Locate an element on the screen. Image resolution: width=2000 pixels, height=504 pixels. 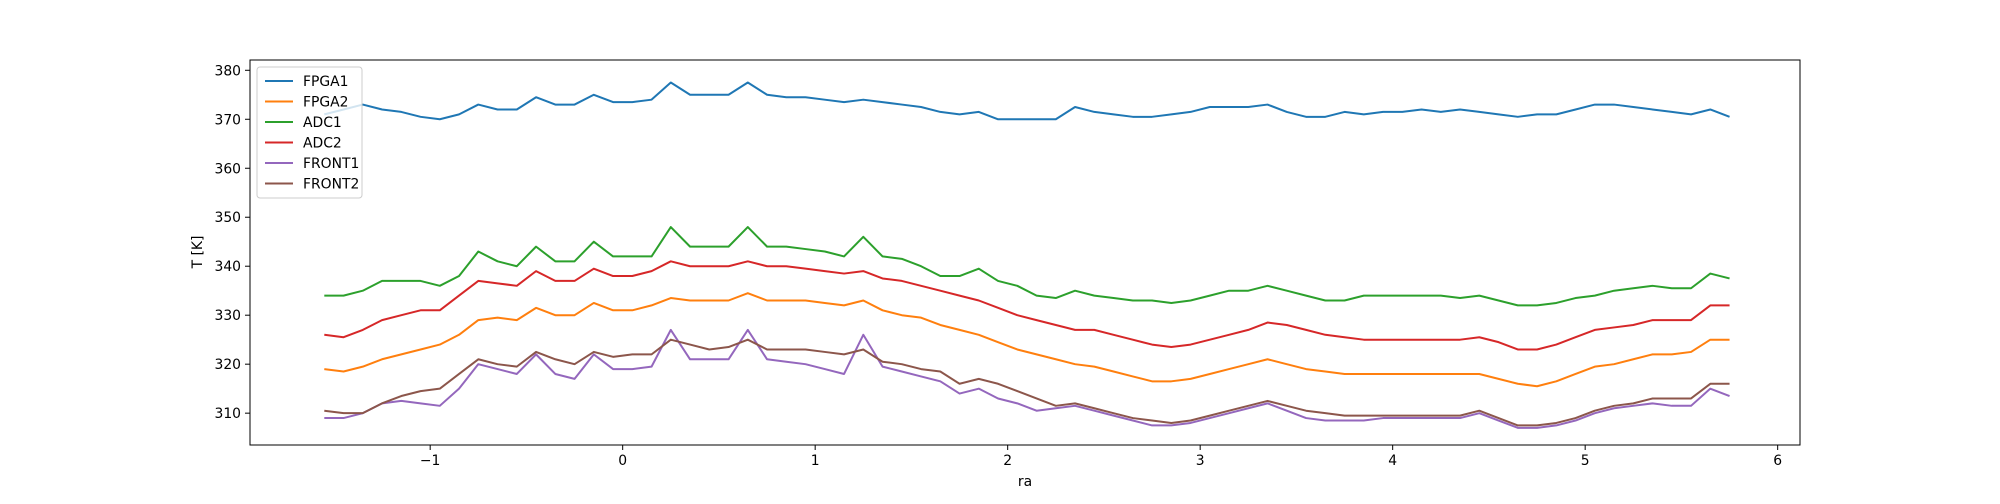
legend-label: FPGA1 is located at coordinates (325, 82).